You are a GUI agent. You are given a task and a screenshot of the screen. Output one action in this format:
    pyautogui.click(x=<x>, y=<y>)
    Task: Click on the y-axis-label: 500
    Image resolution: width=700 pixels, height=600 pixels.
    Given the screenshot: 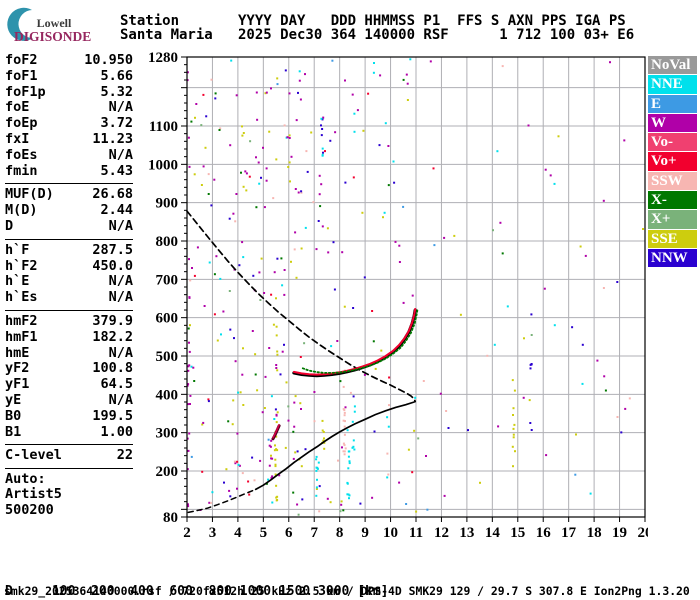 What is the action you would take?
    pyautogui.click(x=167, y=357)
    